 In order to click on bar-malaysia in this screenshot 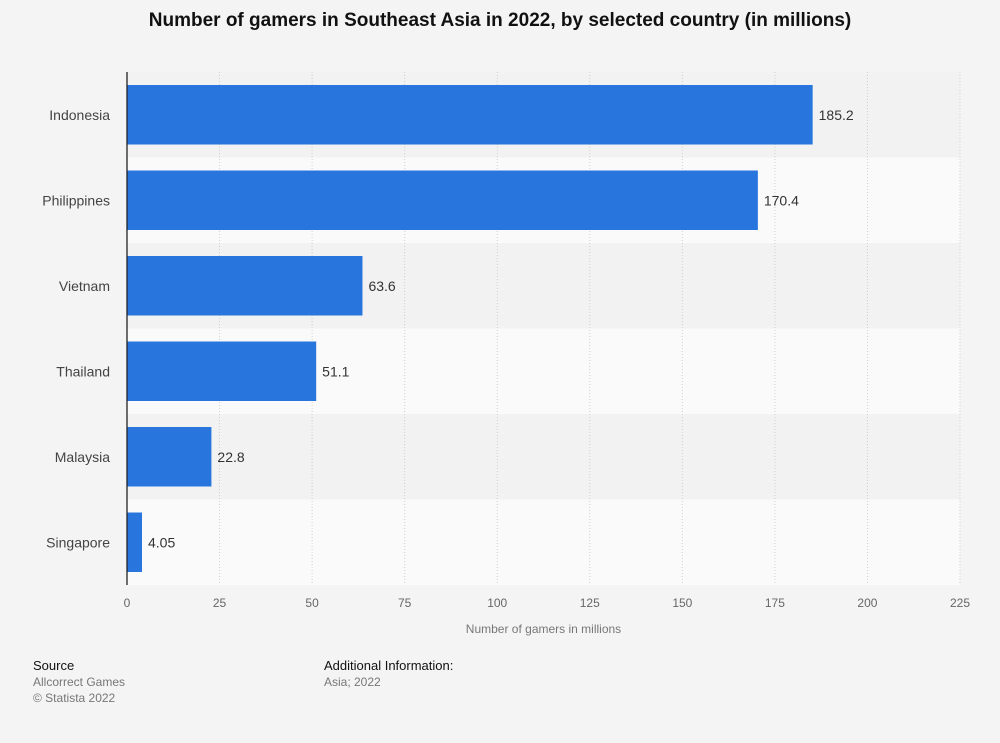, I will do `click(169, 457)`.